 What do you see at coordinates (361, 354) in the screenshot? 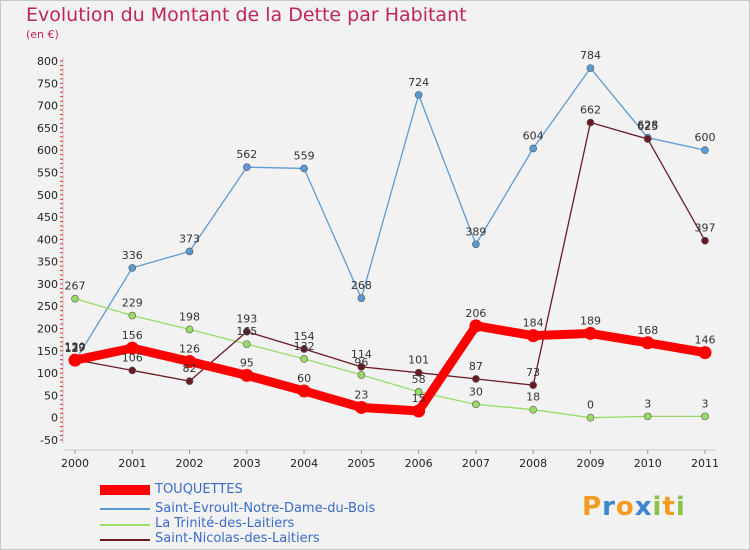
I see `data-label: 114` at bounding box center [361, 354].